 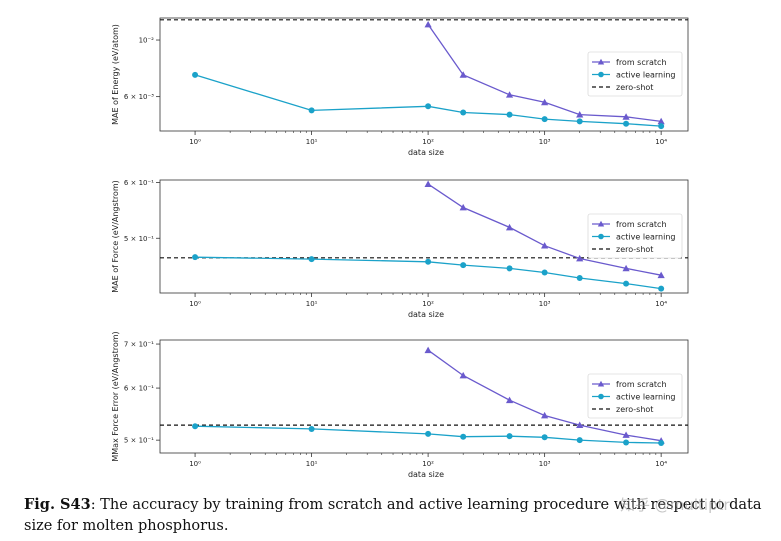 What do you see at coordinates (57, 504) in the screenshot?
I see `caption-label: Fig. S43` at bounding box center [57, 504].